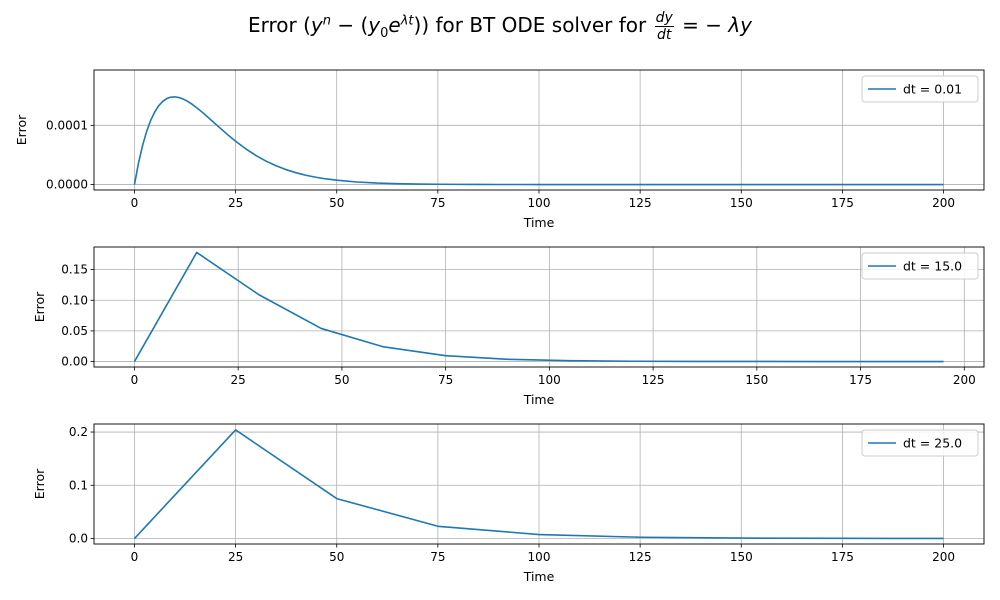  I want to click on title-y0: y, so click(374, 25).